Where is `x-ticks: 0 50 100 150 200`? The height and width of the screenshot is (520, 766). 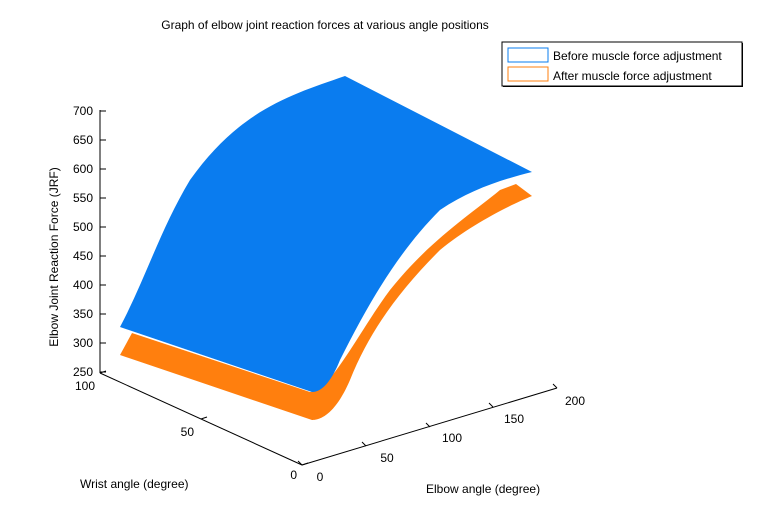 x-ticks: 0 50 100 150 200 is located at coordinates (441, 433).